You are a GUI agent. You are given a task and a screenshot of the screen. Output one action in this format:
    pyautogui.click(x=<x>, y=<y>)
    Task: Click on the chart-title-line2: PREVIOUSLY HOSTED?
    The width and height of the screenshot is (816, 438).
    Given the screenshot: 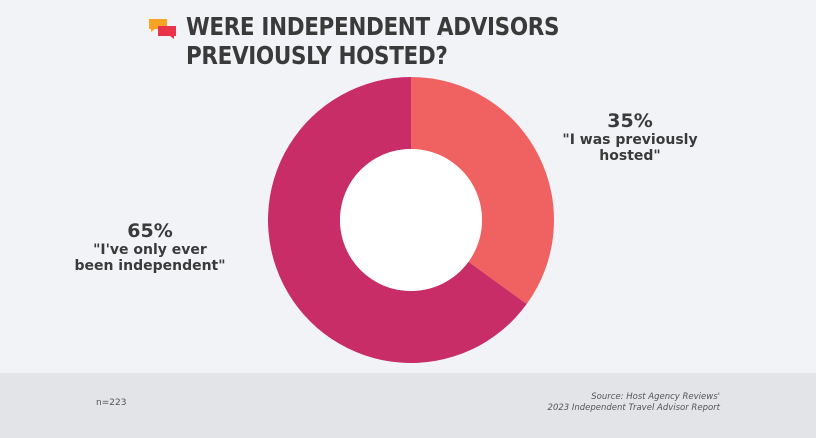 What is the action you would take?
    pyautogui.click(x=317, y=55)
    